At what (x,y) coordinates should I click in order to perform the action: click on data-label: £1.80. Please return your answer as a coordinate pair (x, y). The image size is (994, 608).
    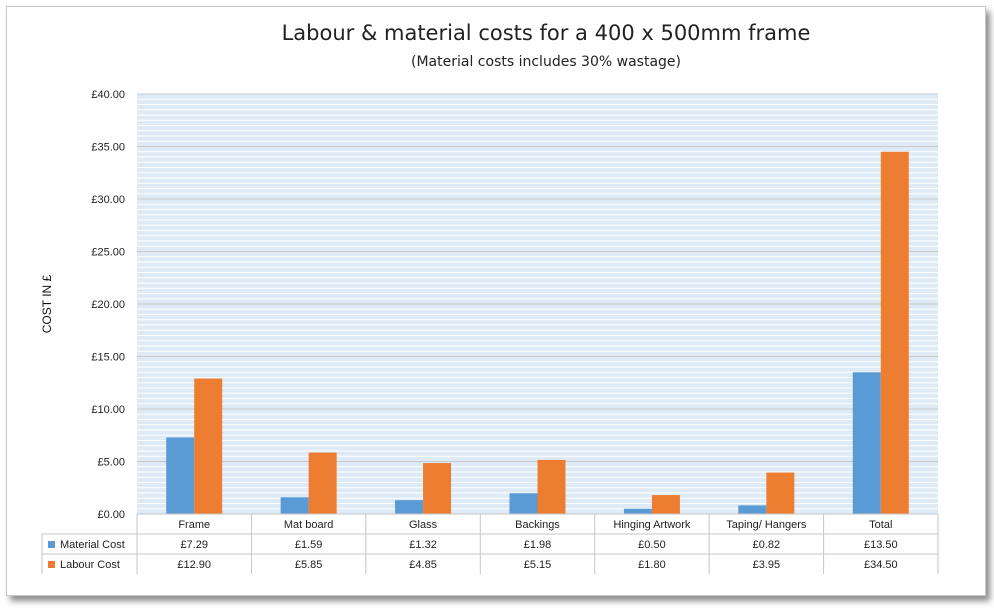
    Looking at the image, I should click on (652, 565).